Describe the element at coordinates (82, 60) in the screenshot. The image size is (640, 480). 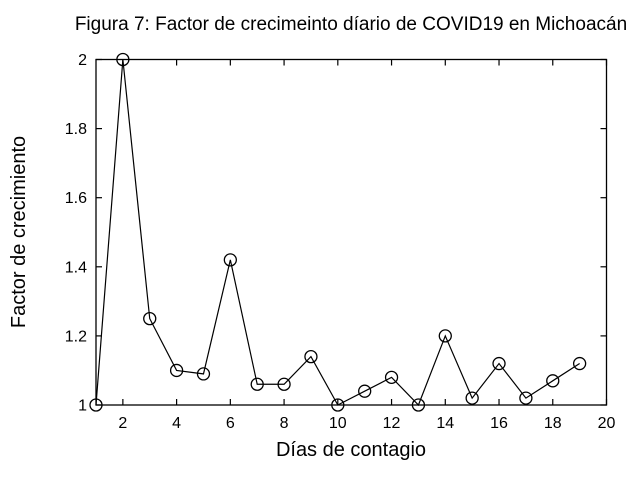
I see `y-tick-label: 2` at that location.